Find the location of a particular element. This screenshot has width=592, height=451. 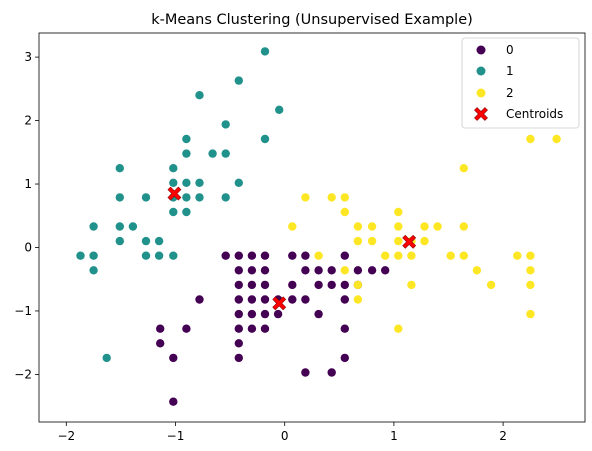

legend-marker-centroids is located at coordinates (481, 114).